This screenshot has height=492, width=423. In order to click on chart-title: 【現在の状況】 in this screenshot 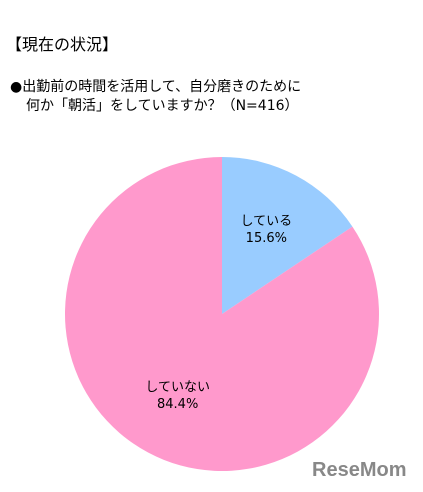, I will do `click(62, 44)`.